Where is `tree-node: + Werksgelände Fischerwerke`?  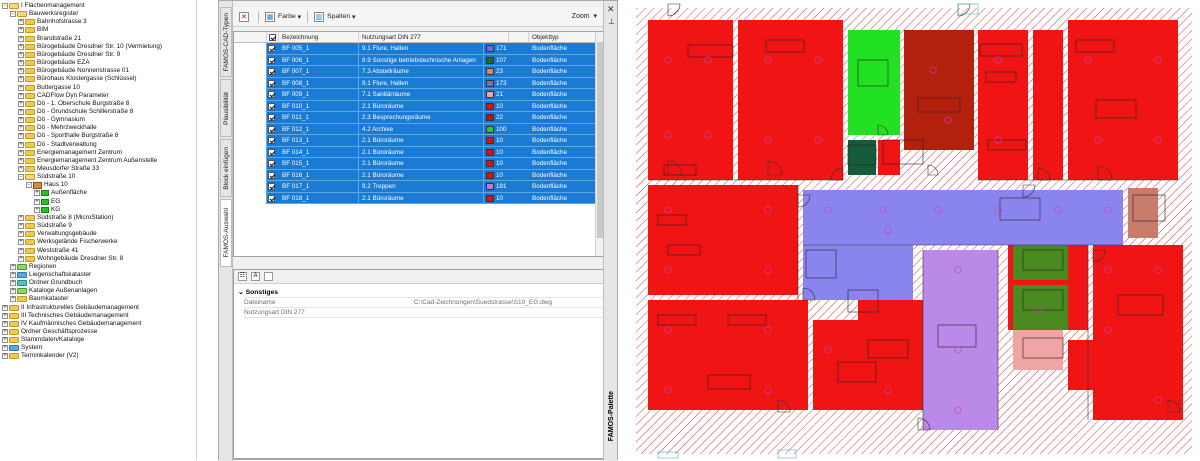
tree-node: + Werksgelände Fischerwerke is located at coordinates (68, 242).